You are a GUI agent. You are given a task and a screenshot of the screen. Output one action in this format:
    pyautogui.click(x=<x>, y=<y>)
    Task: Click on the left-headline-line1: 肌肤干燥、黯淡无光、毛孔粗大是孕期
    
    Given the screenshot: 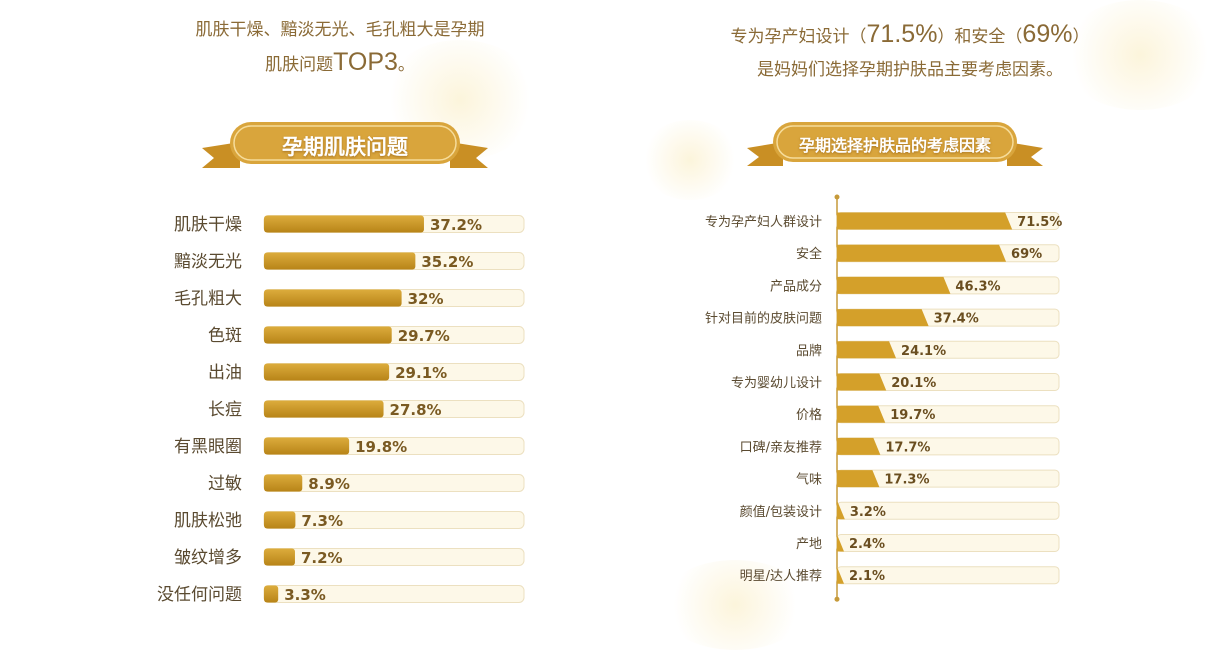 What is the action you would take?
    pyautogui.click(x=340, y=30)
    